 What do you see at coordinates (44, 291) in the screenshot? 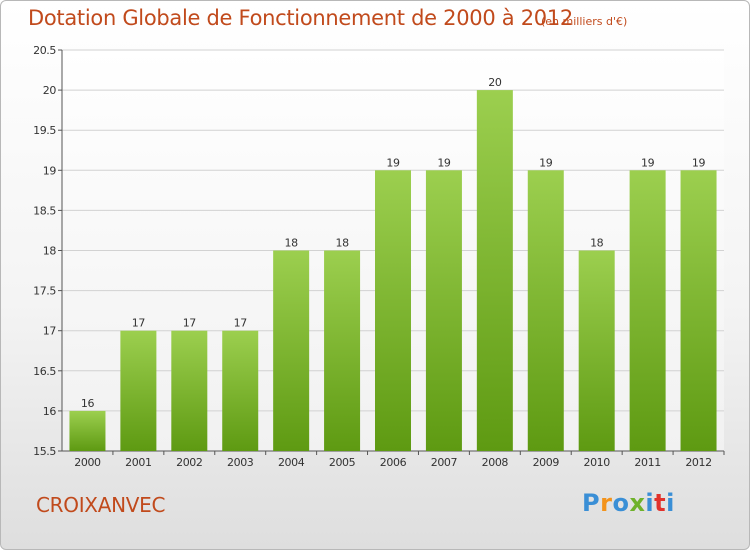
I see `y-tick-label: 17.5` at bounding box center [44, 291].